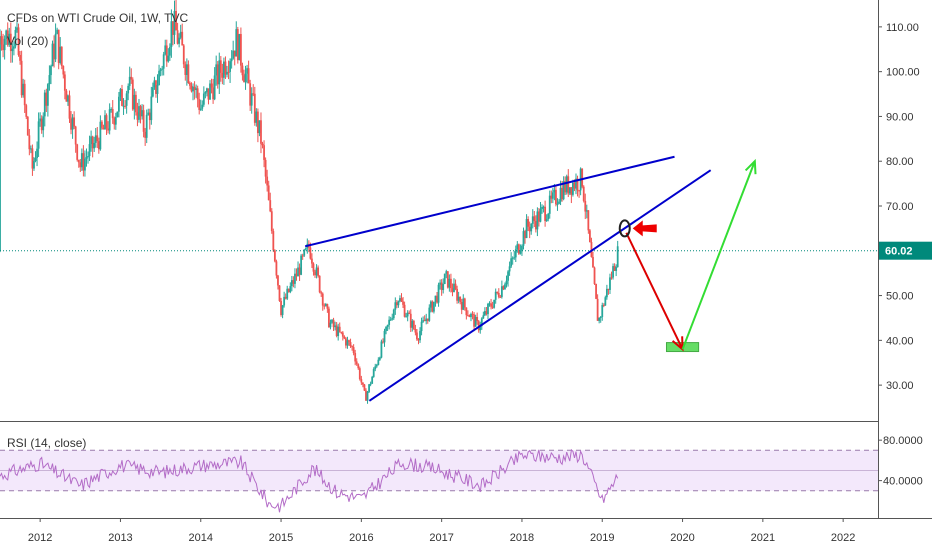 The width and height of the screenshot is (932, 550). What do you see at coordinates (903, 482) in the screenshot?
I see `rsi-tick-label: 40.0000` at bounding box center [903, 482].